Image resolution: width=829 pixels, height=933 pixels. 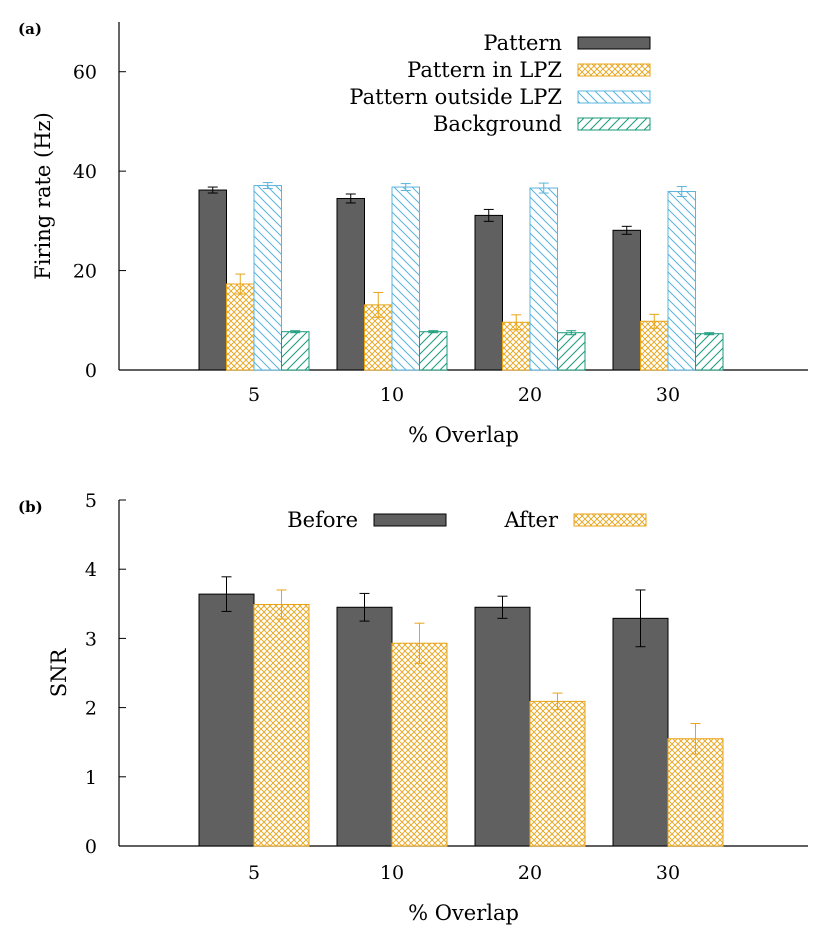 I want to click on y-tick-label: 3, so click(x=91, y=639).